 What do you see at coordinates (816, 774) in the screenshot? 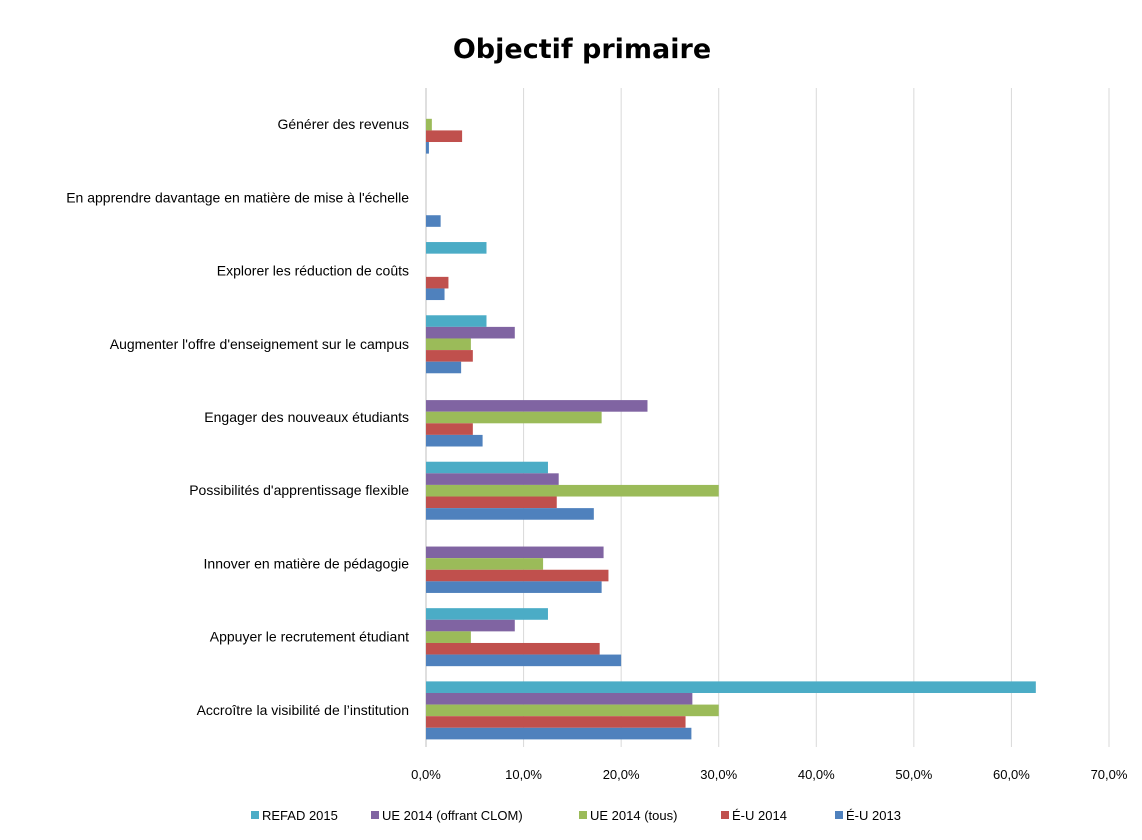
I see `x-tick-label: 40,0%` at bounding box center [816, 774].